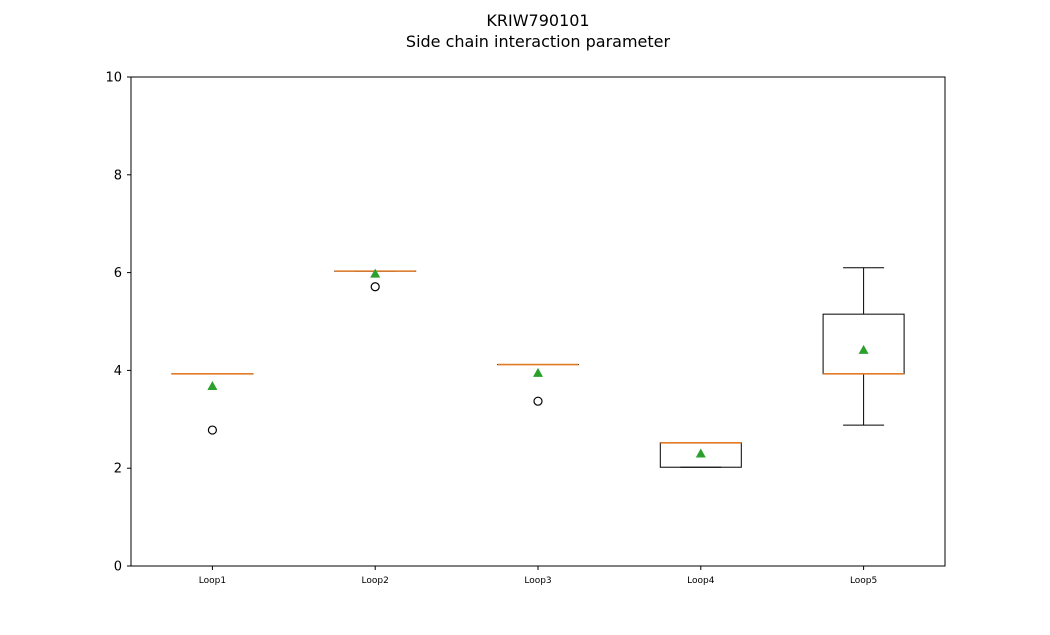  I want to click on box, so click(863, 344).